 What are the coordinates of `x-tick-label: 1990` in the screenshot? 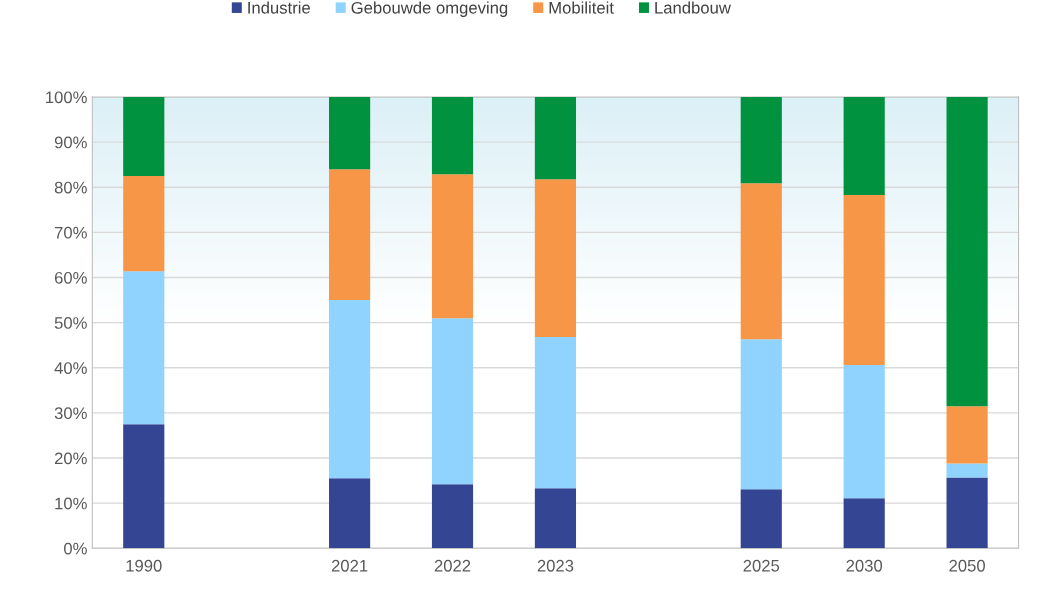 It's located at (144, 565).